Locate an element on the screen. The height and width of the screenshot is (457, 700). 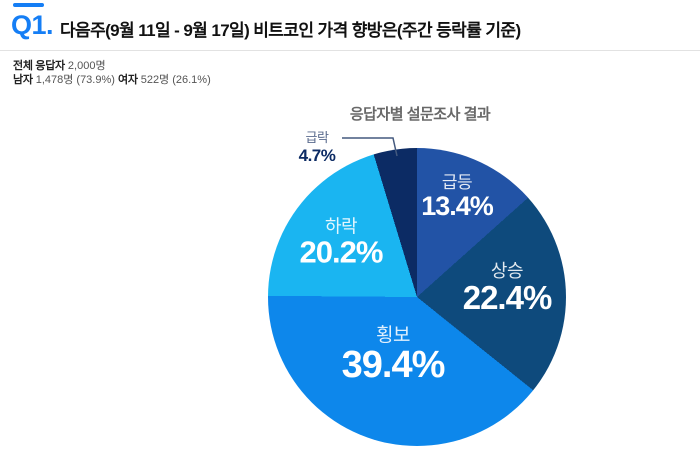
female-value: 522명 (26.1%) is located at coordinates (175, 80).